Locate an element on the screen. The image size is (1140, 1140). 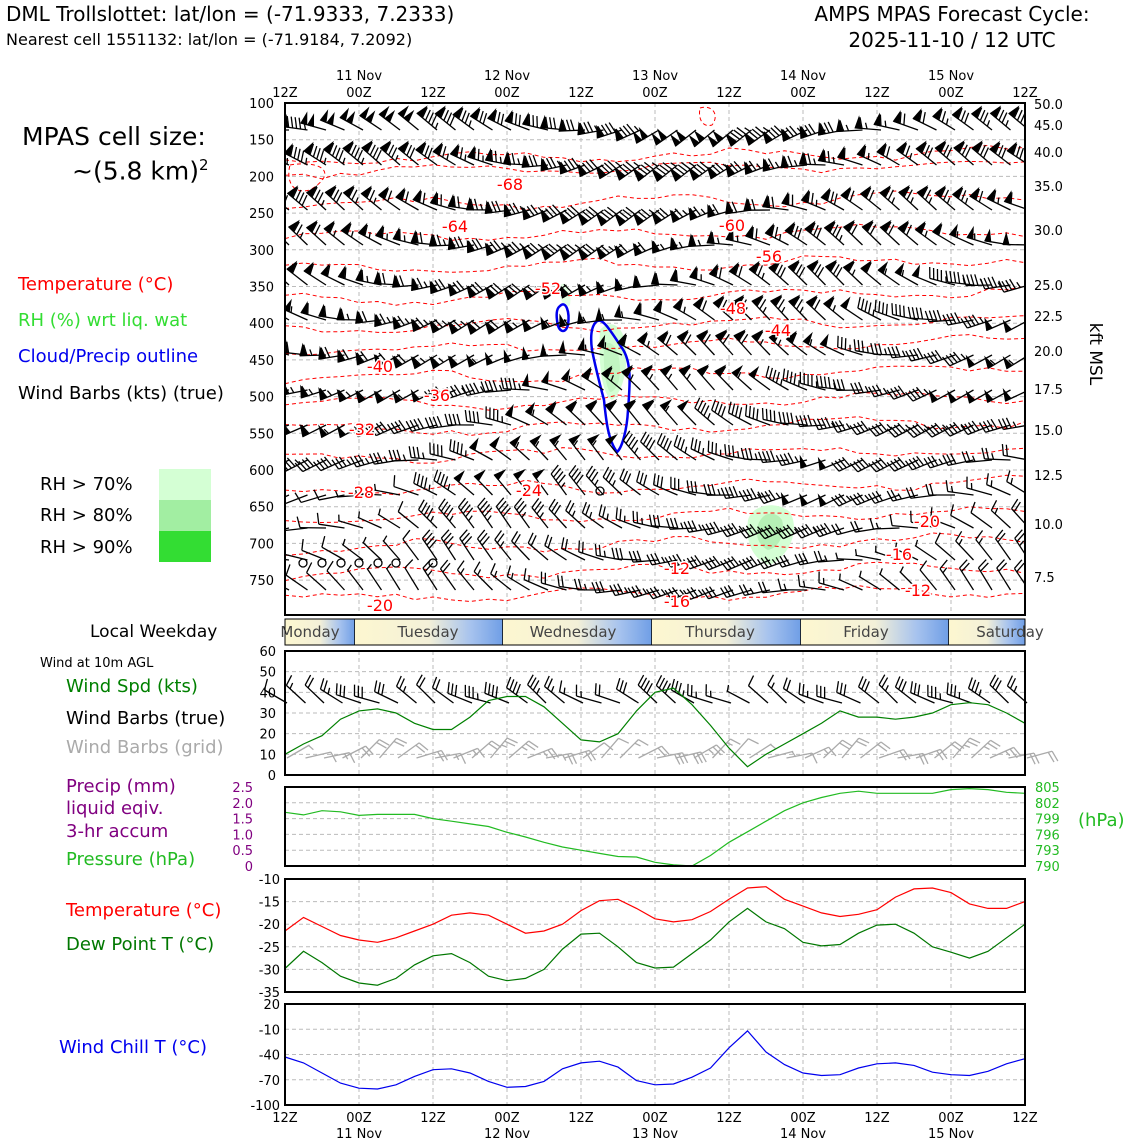
legend-precip-liquid: liquid eqiv. is located at coordinates (115, 808).